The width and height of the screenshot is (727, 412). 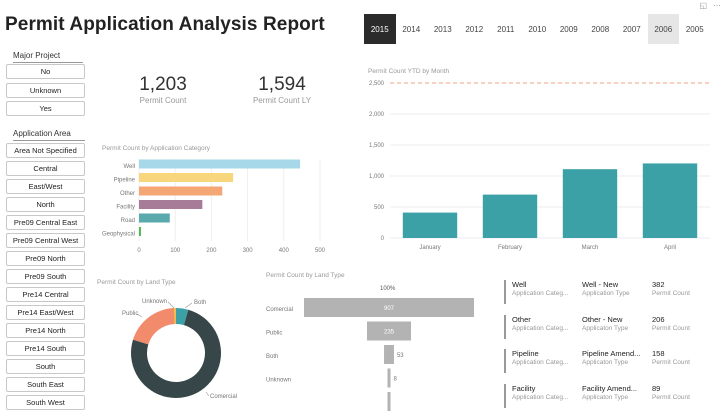 I want to click on application-area-item: Area Not Specified, so click(x=45, y=150).